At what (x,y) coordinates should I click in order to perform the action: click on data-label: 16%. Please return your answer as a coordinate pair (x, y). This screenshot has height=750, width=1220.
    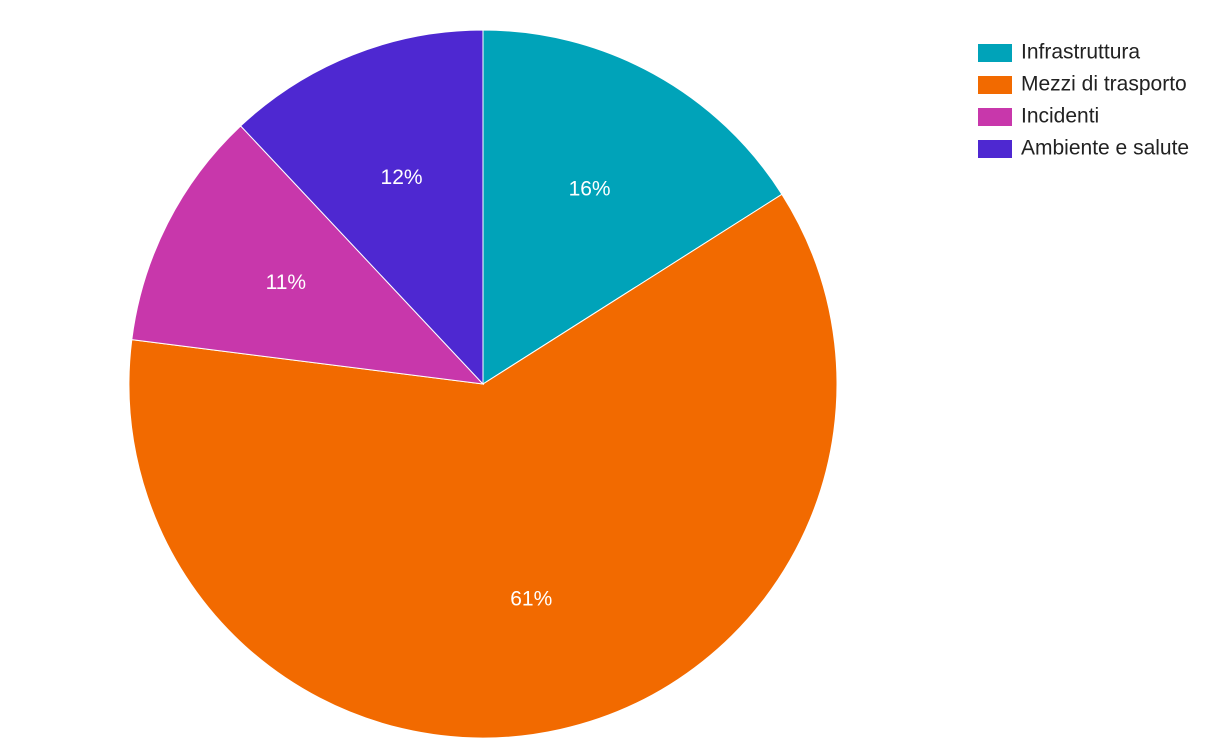
    Looking at the image, I should click on (590, 189).